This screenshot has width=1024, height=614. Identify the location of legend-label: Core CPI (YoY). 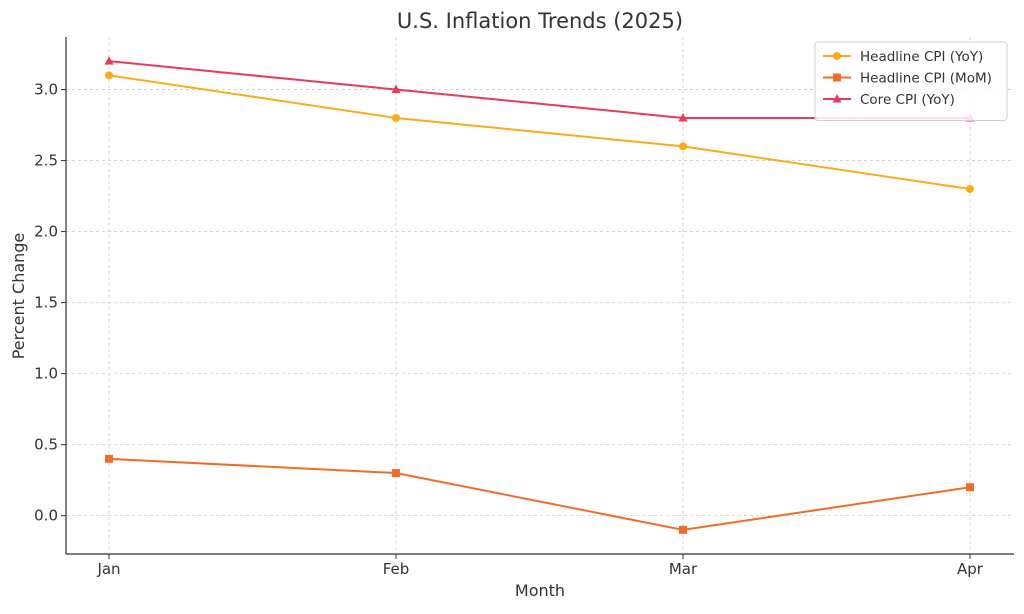
(907, 100).